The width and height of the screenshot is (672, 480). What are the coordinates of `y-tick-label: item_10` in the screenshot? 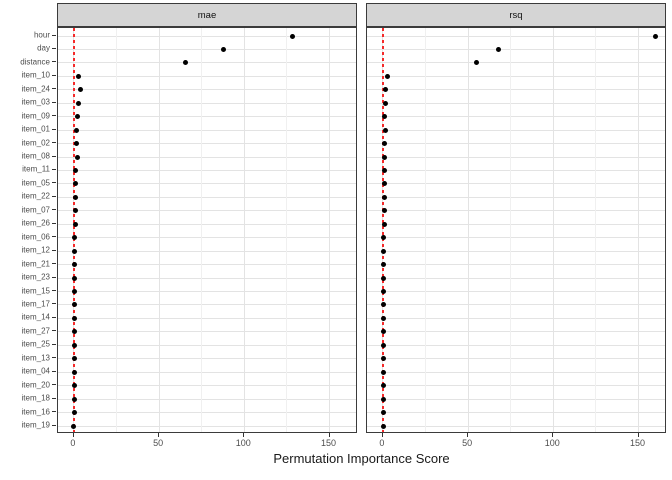 It's located at (35, 75).